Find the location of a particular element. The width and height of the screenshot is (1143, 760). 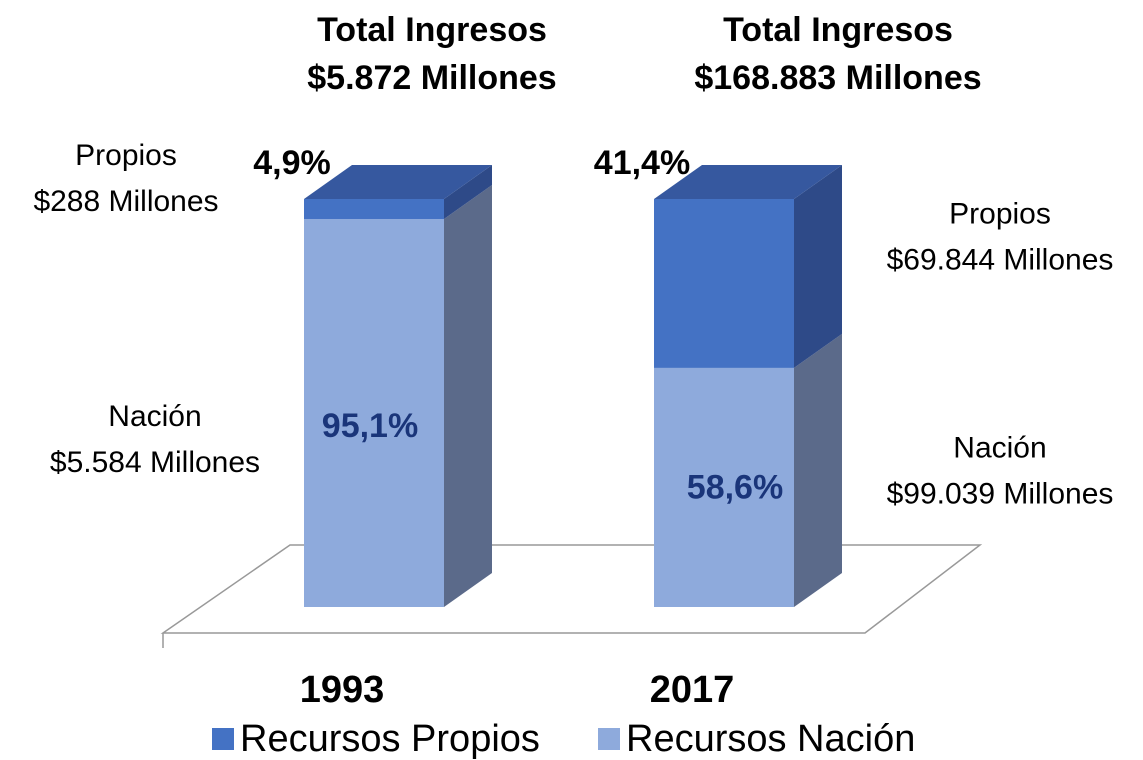

legend-label: Recursos Propios is located at coordinates (390, 739).